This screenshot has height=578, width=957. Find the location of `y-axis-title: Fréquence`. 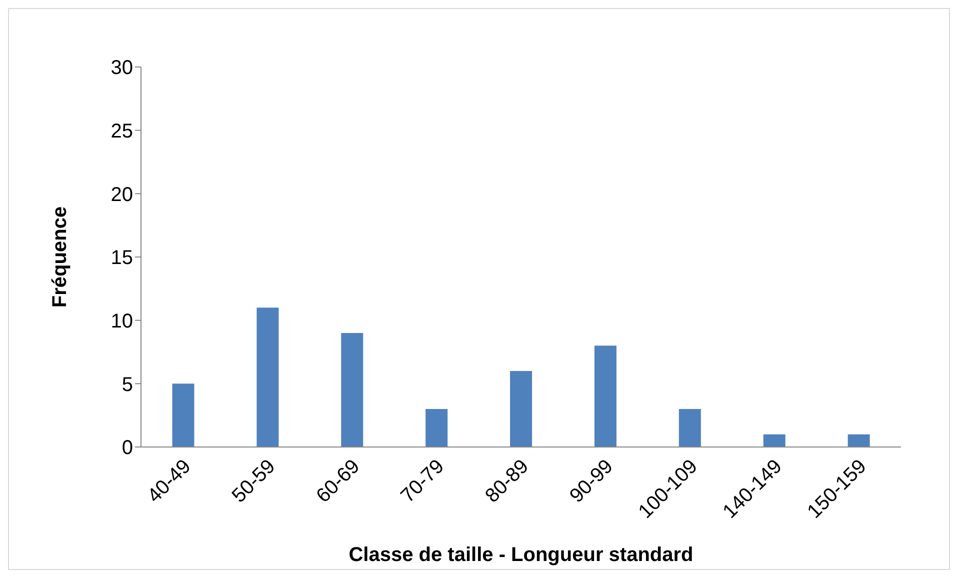

y-axis-title: Fréquence is located at coordinates (60, 257).